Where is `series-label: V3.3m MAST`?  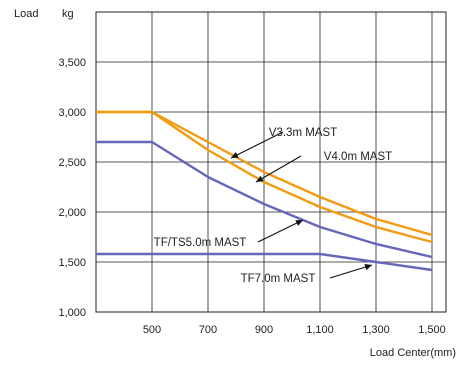 series-label: V3.3m MAST is located at coordinates (303, 133).